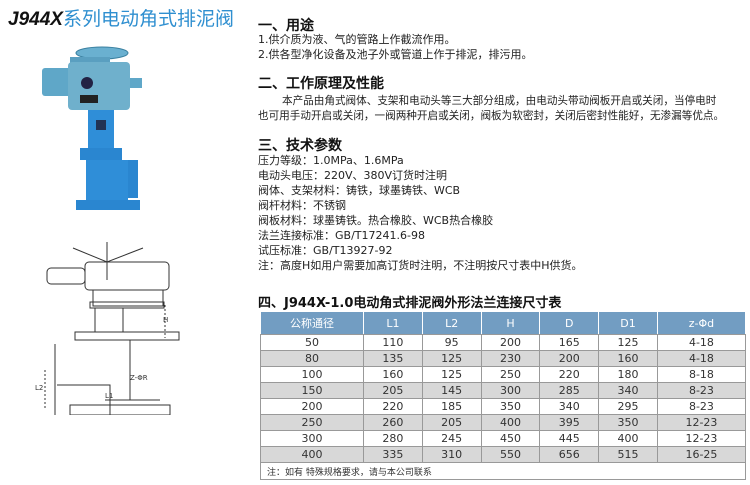  What do you see at coordinates (503, 471) in the screenshot?
I see `table-note: 注：如有 特殊规格要求，请与本公司联系` at bounding box center [503, 471].